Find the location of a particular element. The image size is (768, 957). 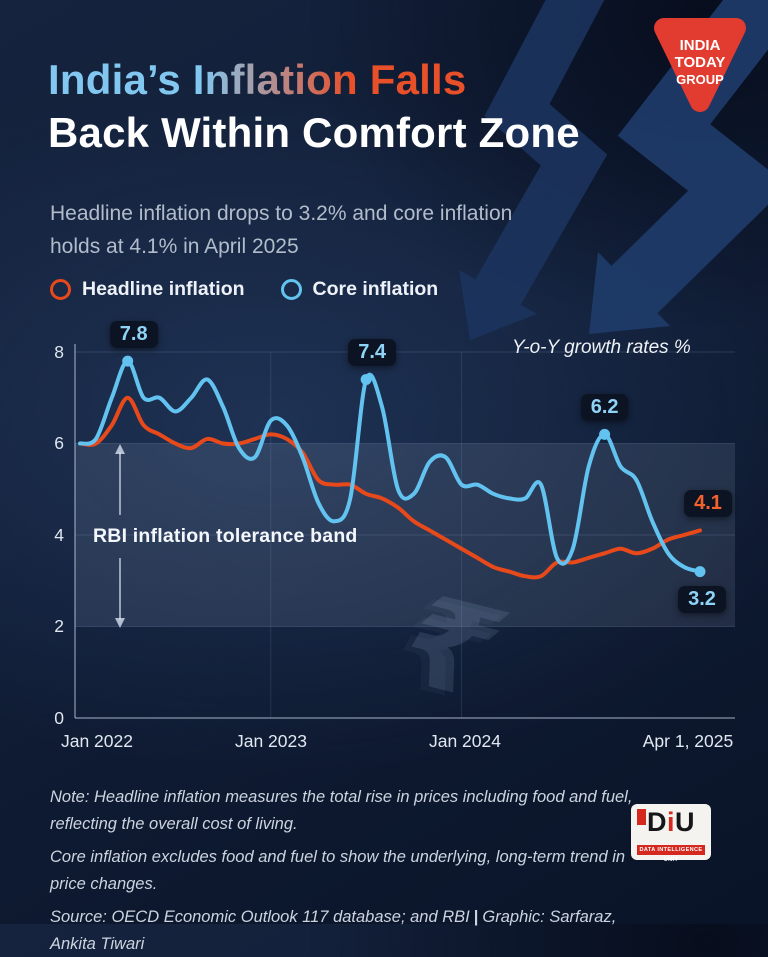

title-line-2: Back Within Comfort Zone is located at coordinates (314, 132).